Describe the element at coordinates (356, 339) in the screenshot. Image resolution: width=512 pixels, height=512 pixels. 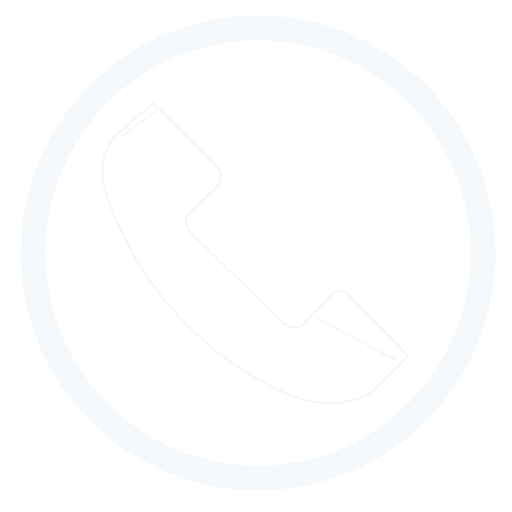
I see `handset-edge-bottom` at that location.